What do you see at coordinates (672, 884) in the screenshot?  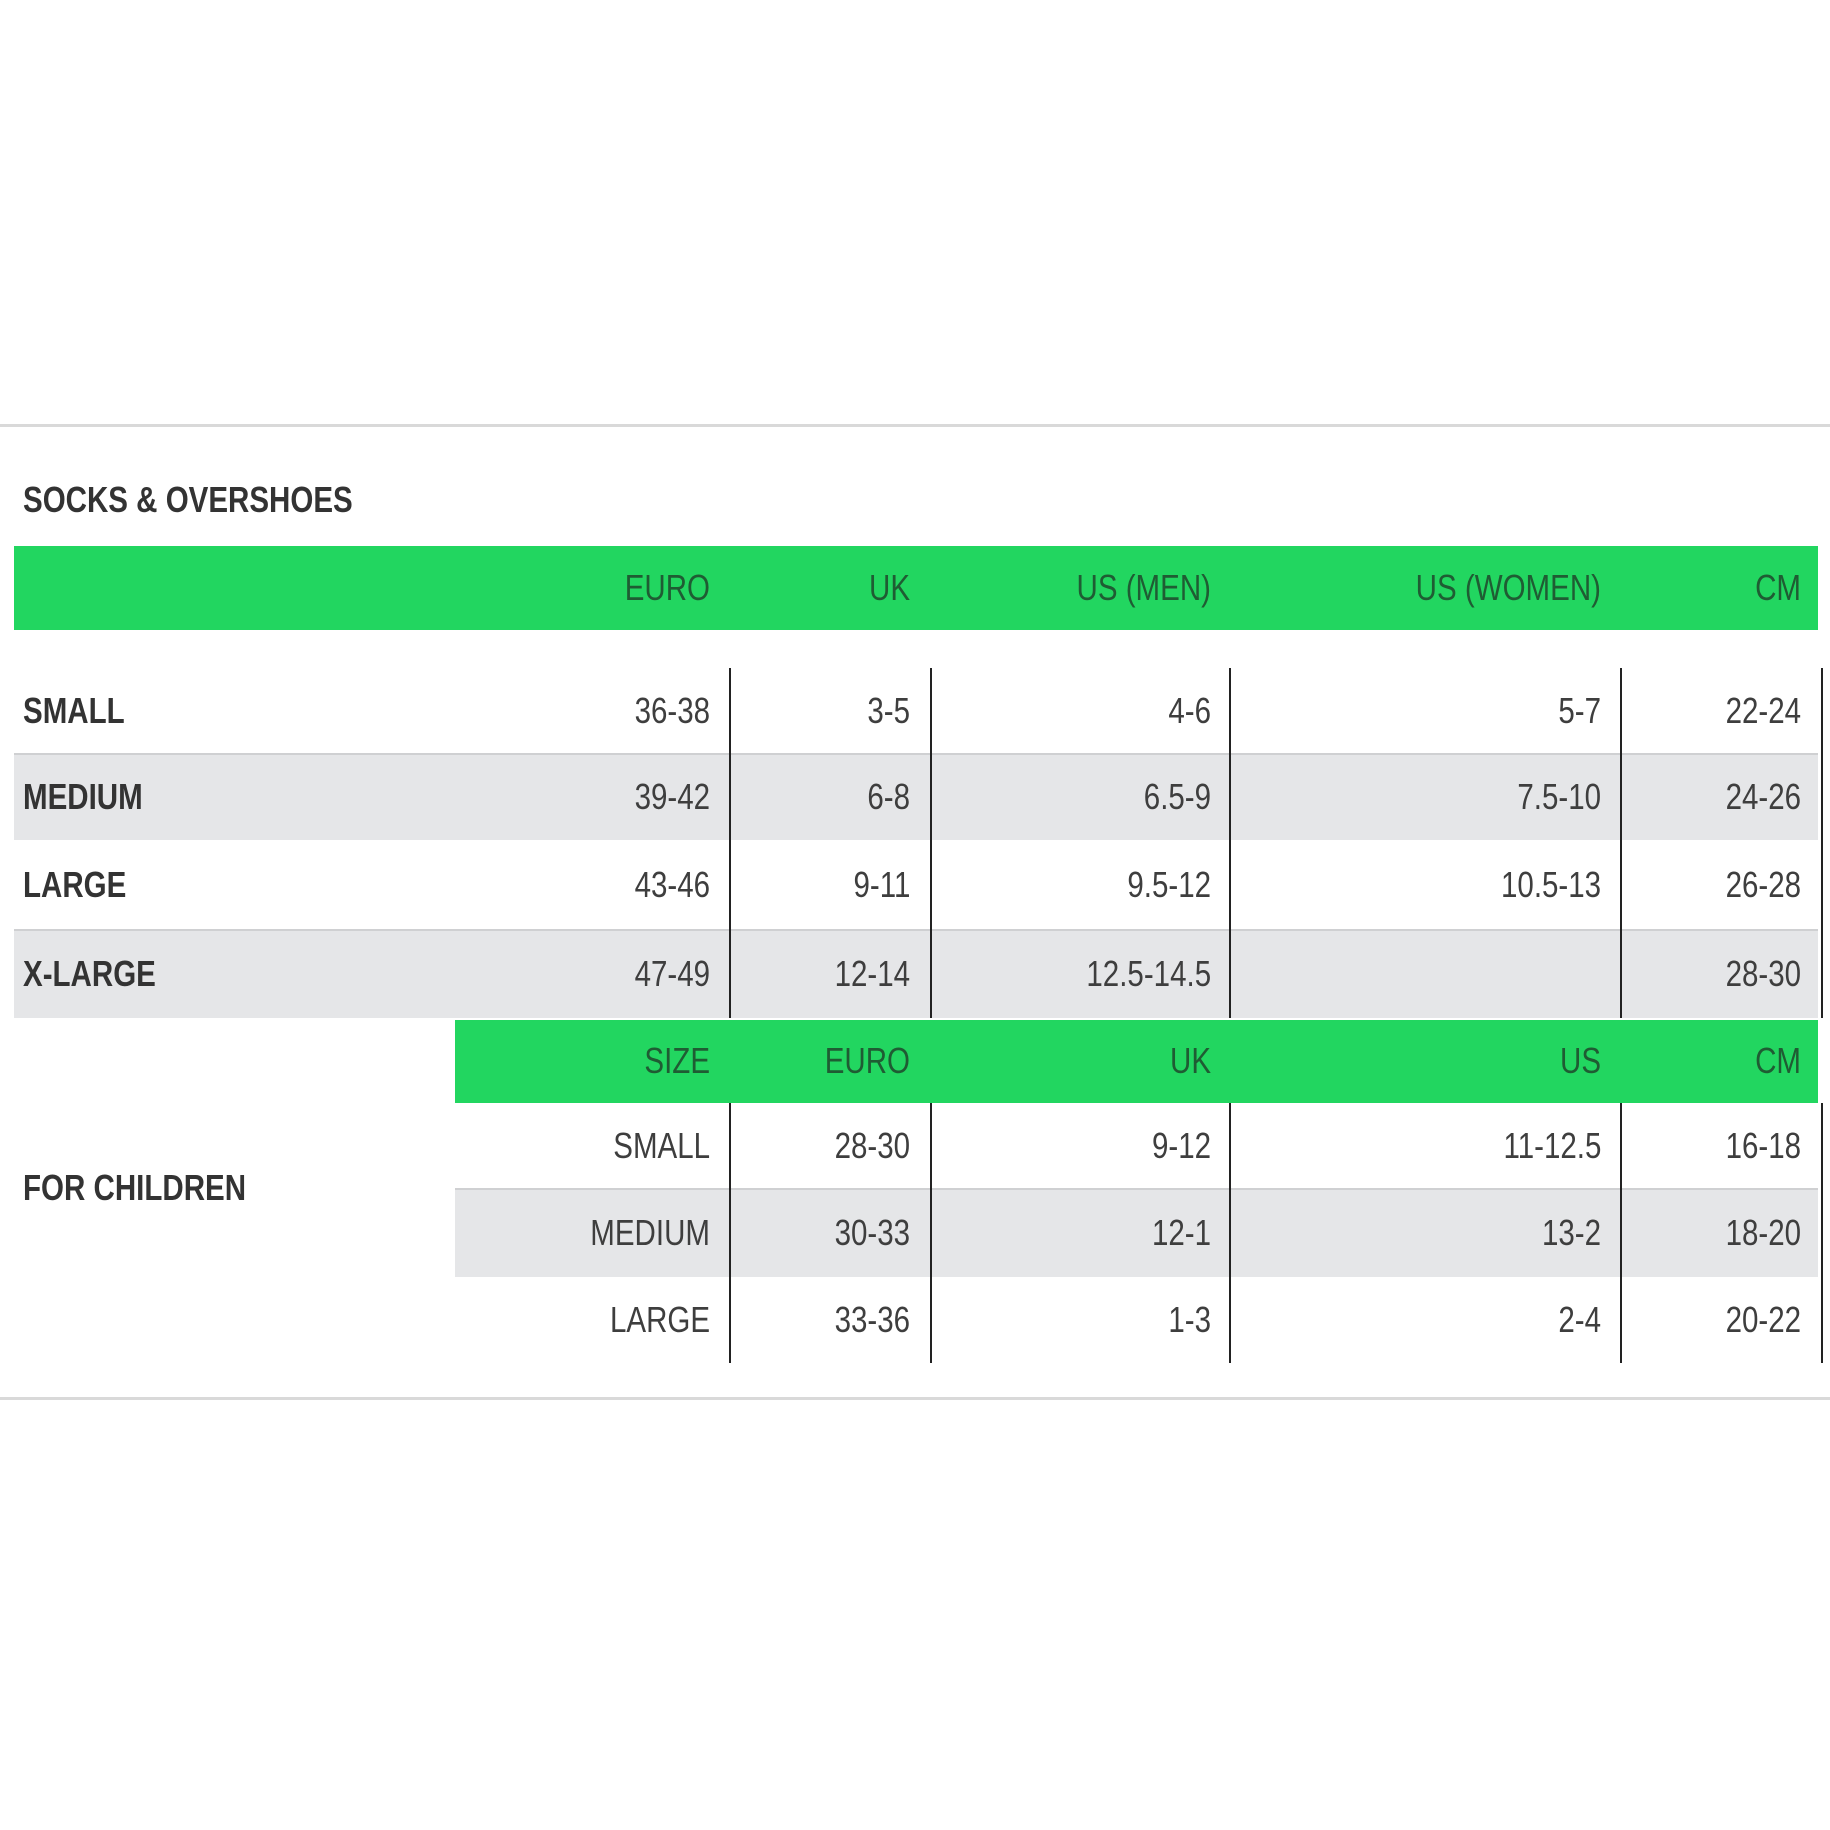 I see `table-cell: 43-46` at bounding box center [672, 884].